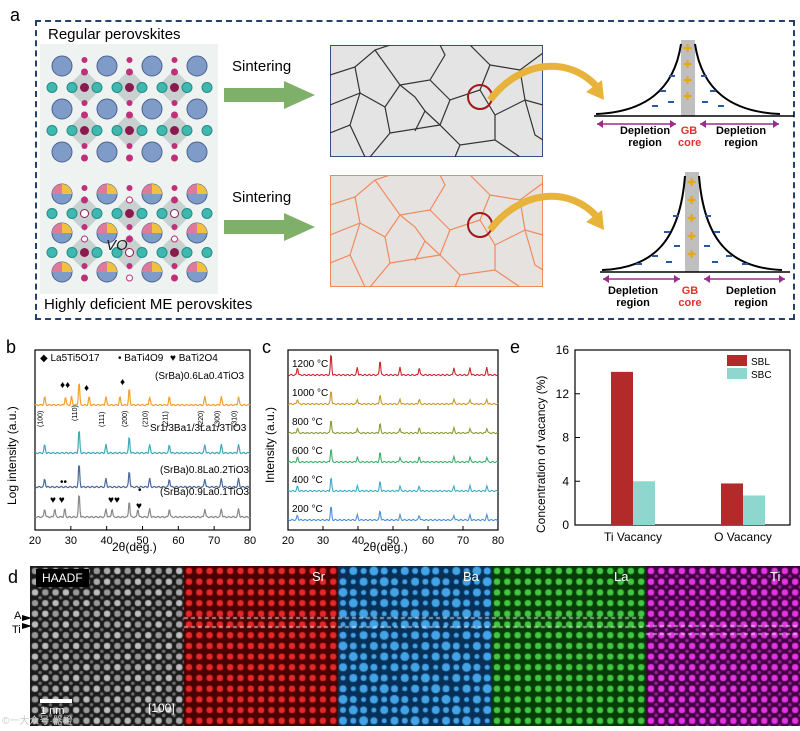 Image resolution: width=800 pixels, height=731 pixels. What do you see at coordinates (393, 485) in the screenshot?
I see `xrd-trace-400 °C` at bounding box center [393, 485].